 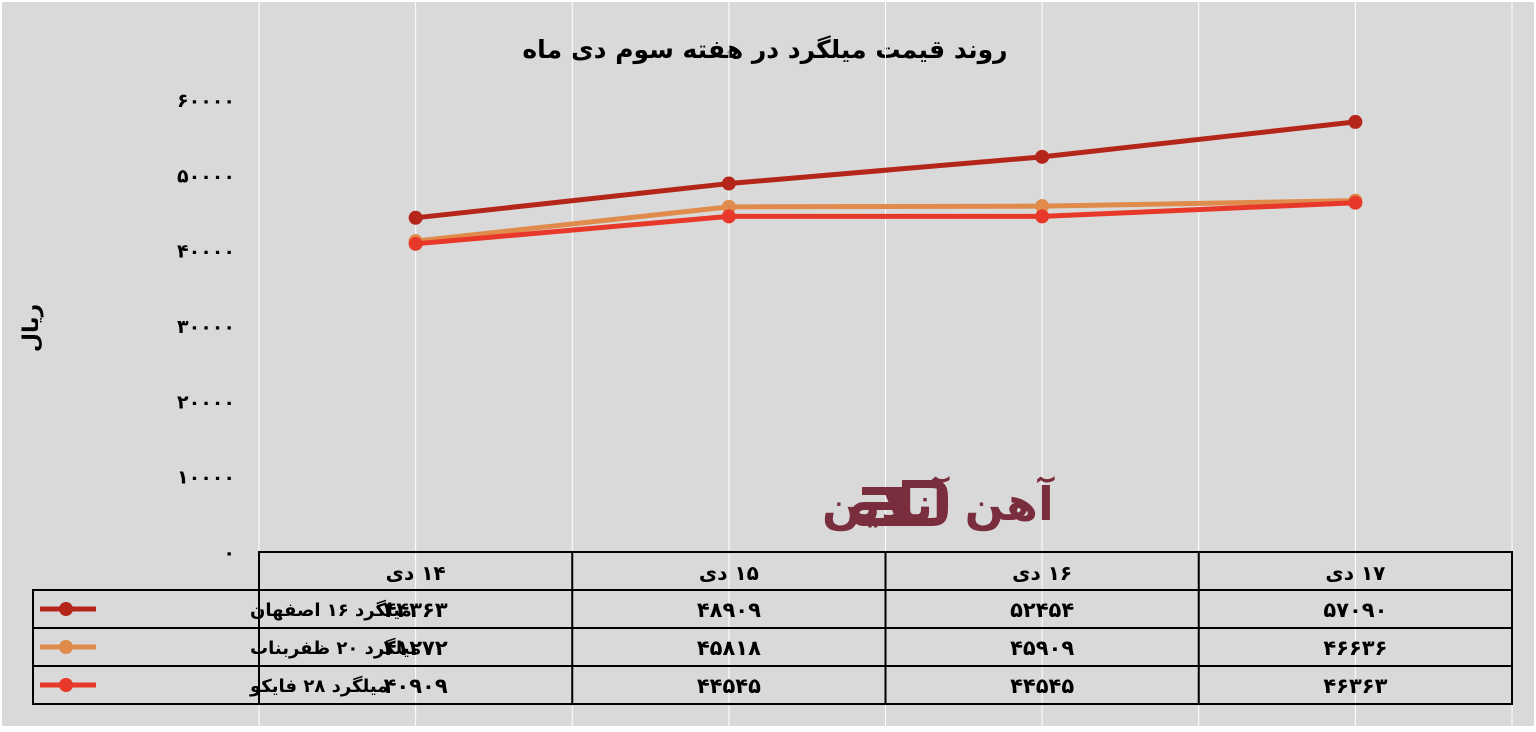 What do you see at coordinates (335, 648) in the screenshot?
I see `legend-series-name: میلگرد ۲۰ ظفربناب` at bounding box center [335, 648].